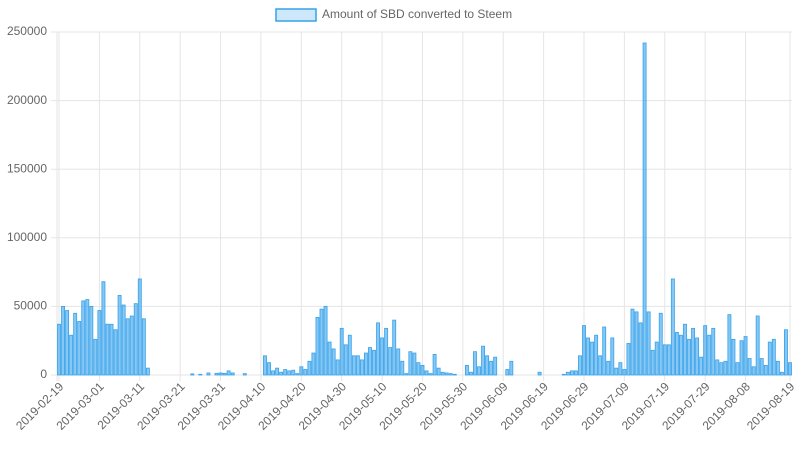 The image size is (798, 450). Describe the element at coordinates (27, 31) in the screenshot. I see `y-tick-label: 250000` at that location.